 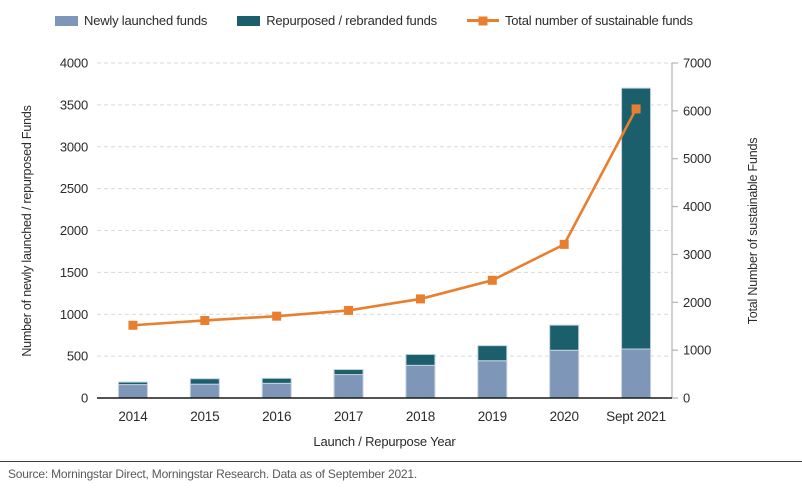 I want to click on left-axis-tick-label: 500, so click(x=77, y=356).